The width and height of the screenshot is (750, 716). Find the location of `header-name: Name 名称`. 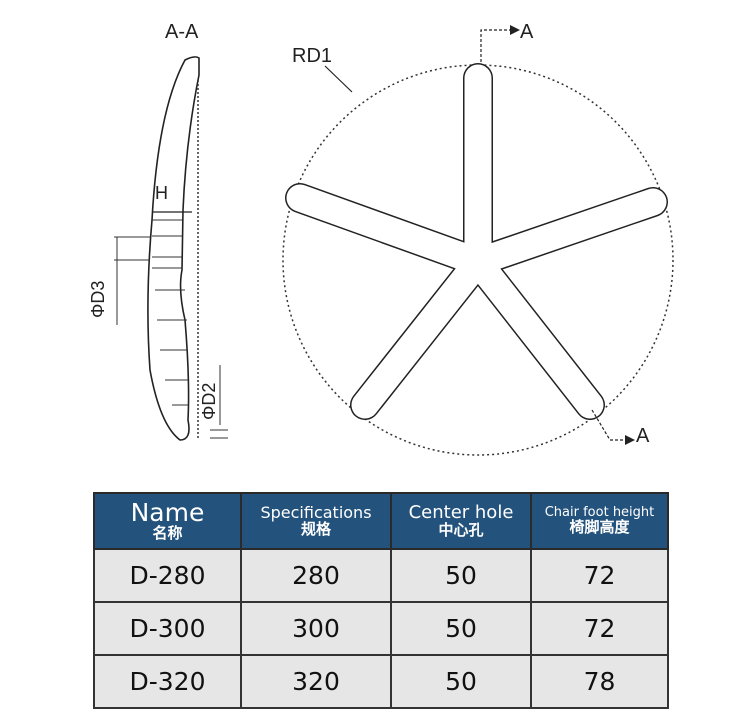

header-name: Name 名称 is located at coordinates (167, 521).